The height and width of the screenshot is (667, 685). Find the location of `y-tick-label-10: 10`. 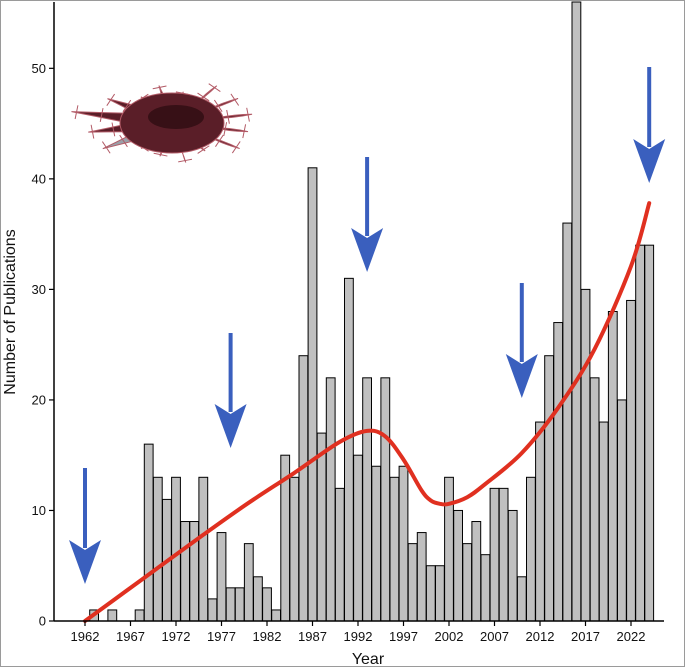

y-tick-label-10: 10 is located at coordinates (39, 510).